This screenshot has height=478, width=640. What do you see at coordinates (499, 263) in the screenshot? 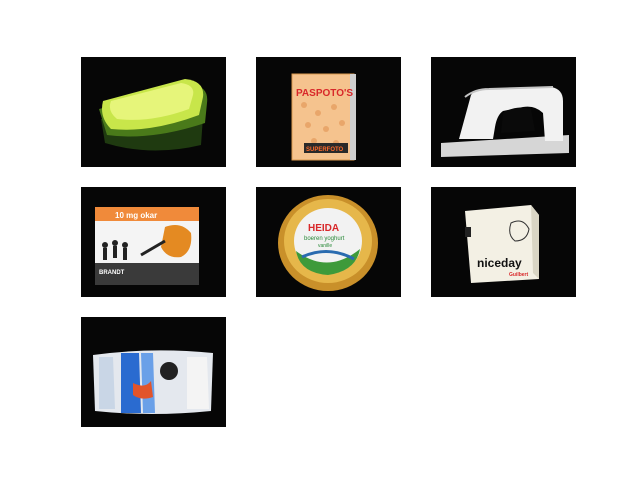
I see `niceday-brand: niceday` at bounding box center [499, 263].